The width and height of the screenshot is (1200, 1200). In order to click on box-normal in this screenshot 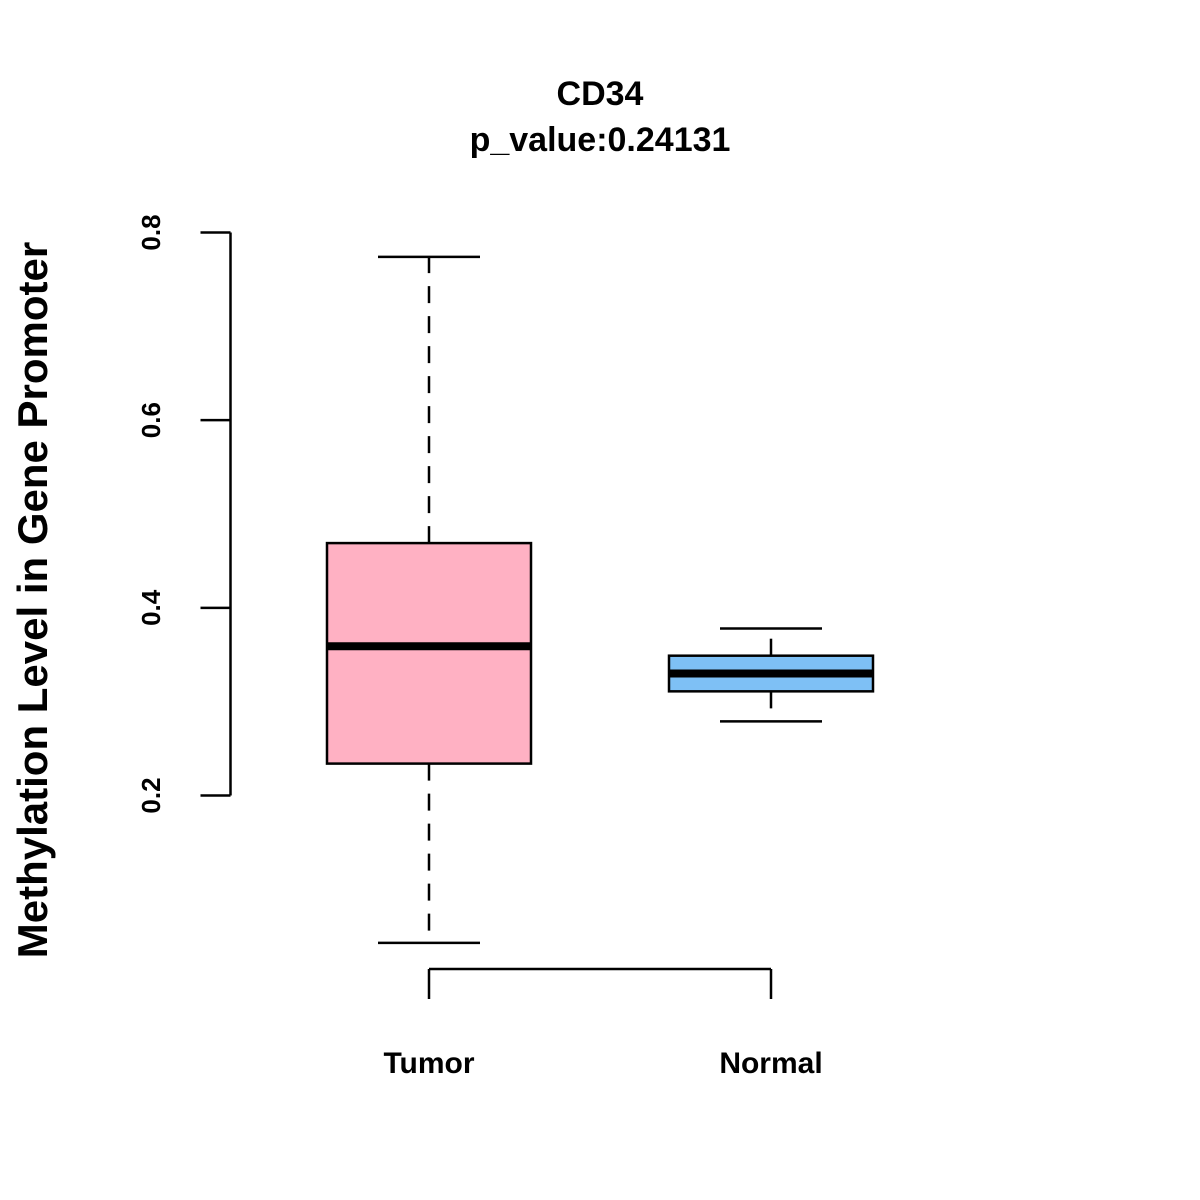, I will do `click(771, 675)`.